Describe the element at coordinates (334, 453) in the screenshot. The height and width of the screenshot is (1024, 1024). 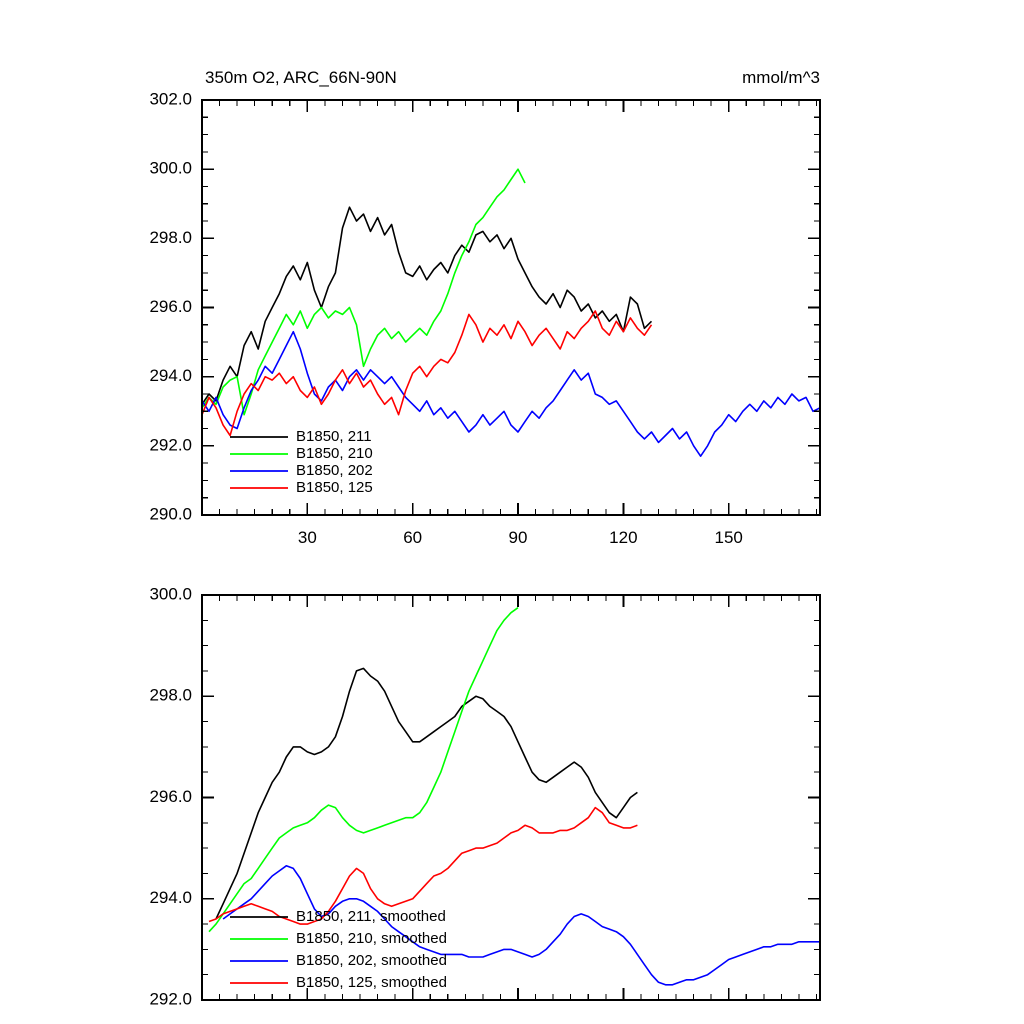
I see `legend-label: B1850, 210` at that location.